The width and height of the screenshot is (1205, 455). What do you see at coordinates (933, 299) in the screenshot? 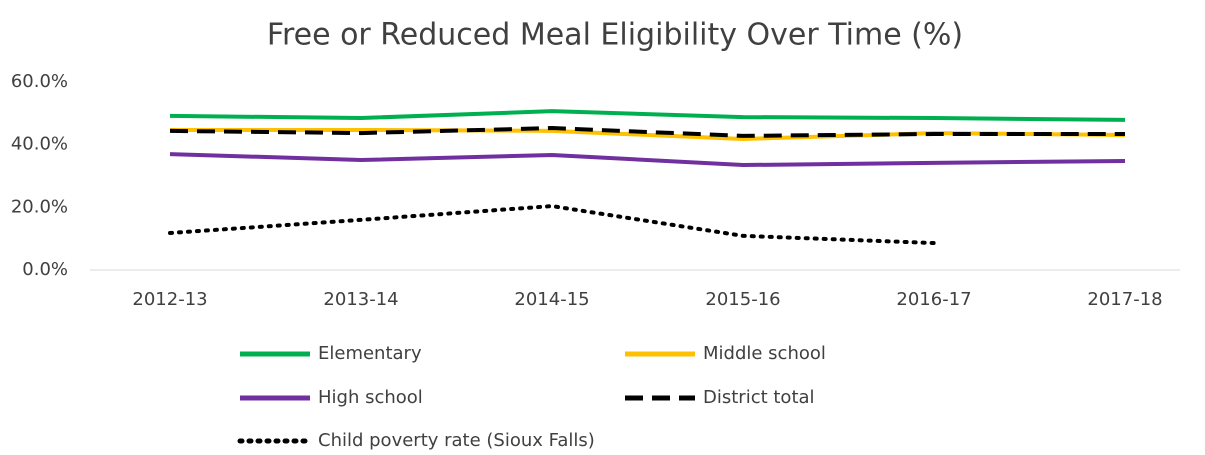
I see `x-tick-label: 2016-17` at bounding box center [933, 299].